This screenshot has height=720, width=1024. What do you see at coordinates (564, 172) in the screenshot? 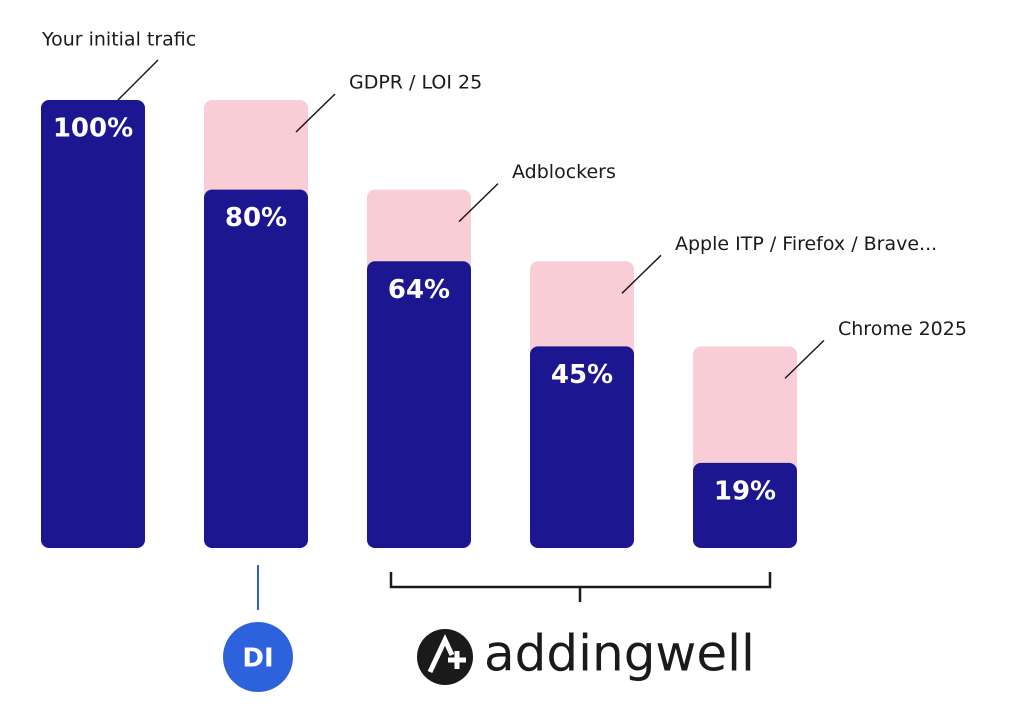
I see `annotation: Adblockers` at bounding box center [564, 172].